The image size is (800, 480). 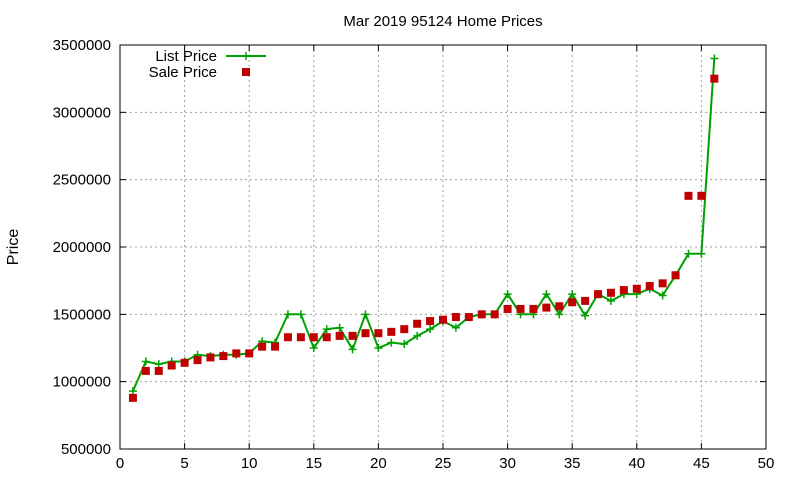 What do you see at coordinates (507, 463) in the screenshot?
I see `x-tick-label: 30` at bounding box center [507, 463].